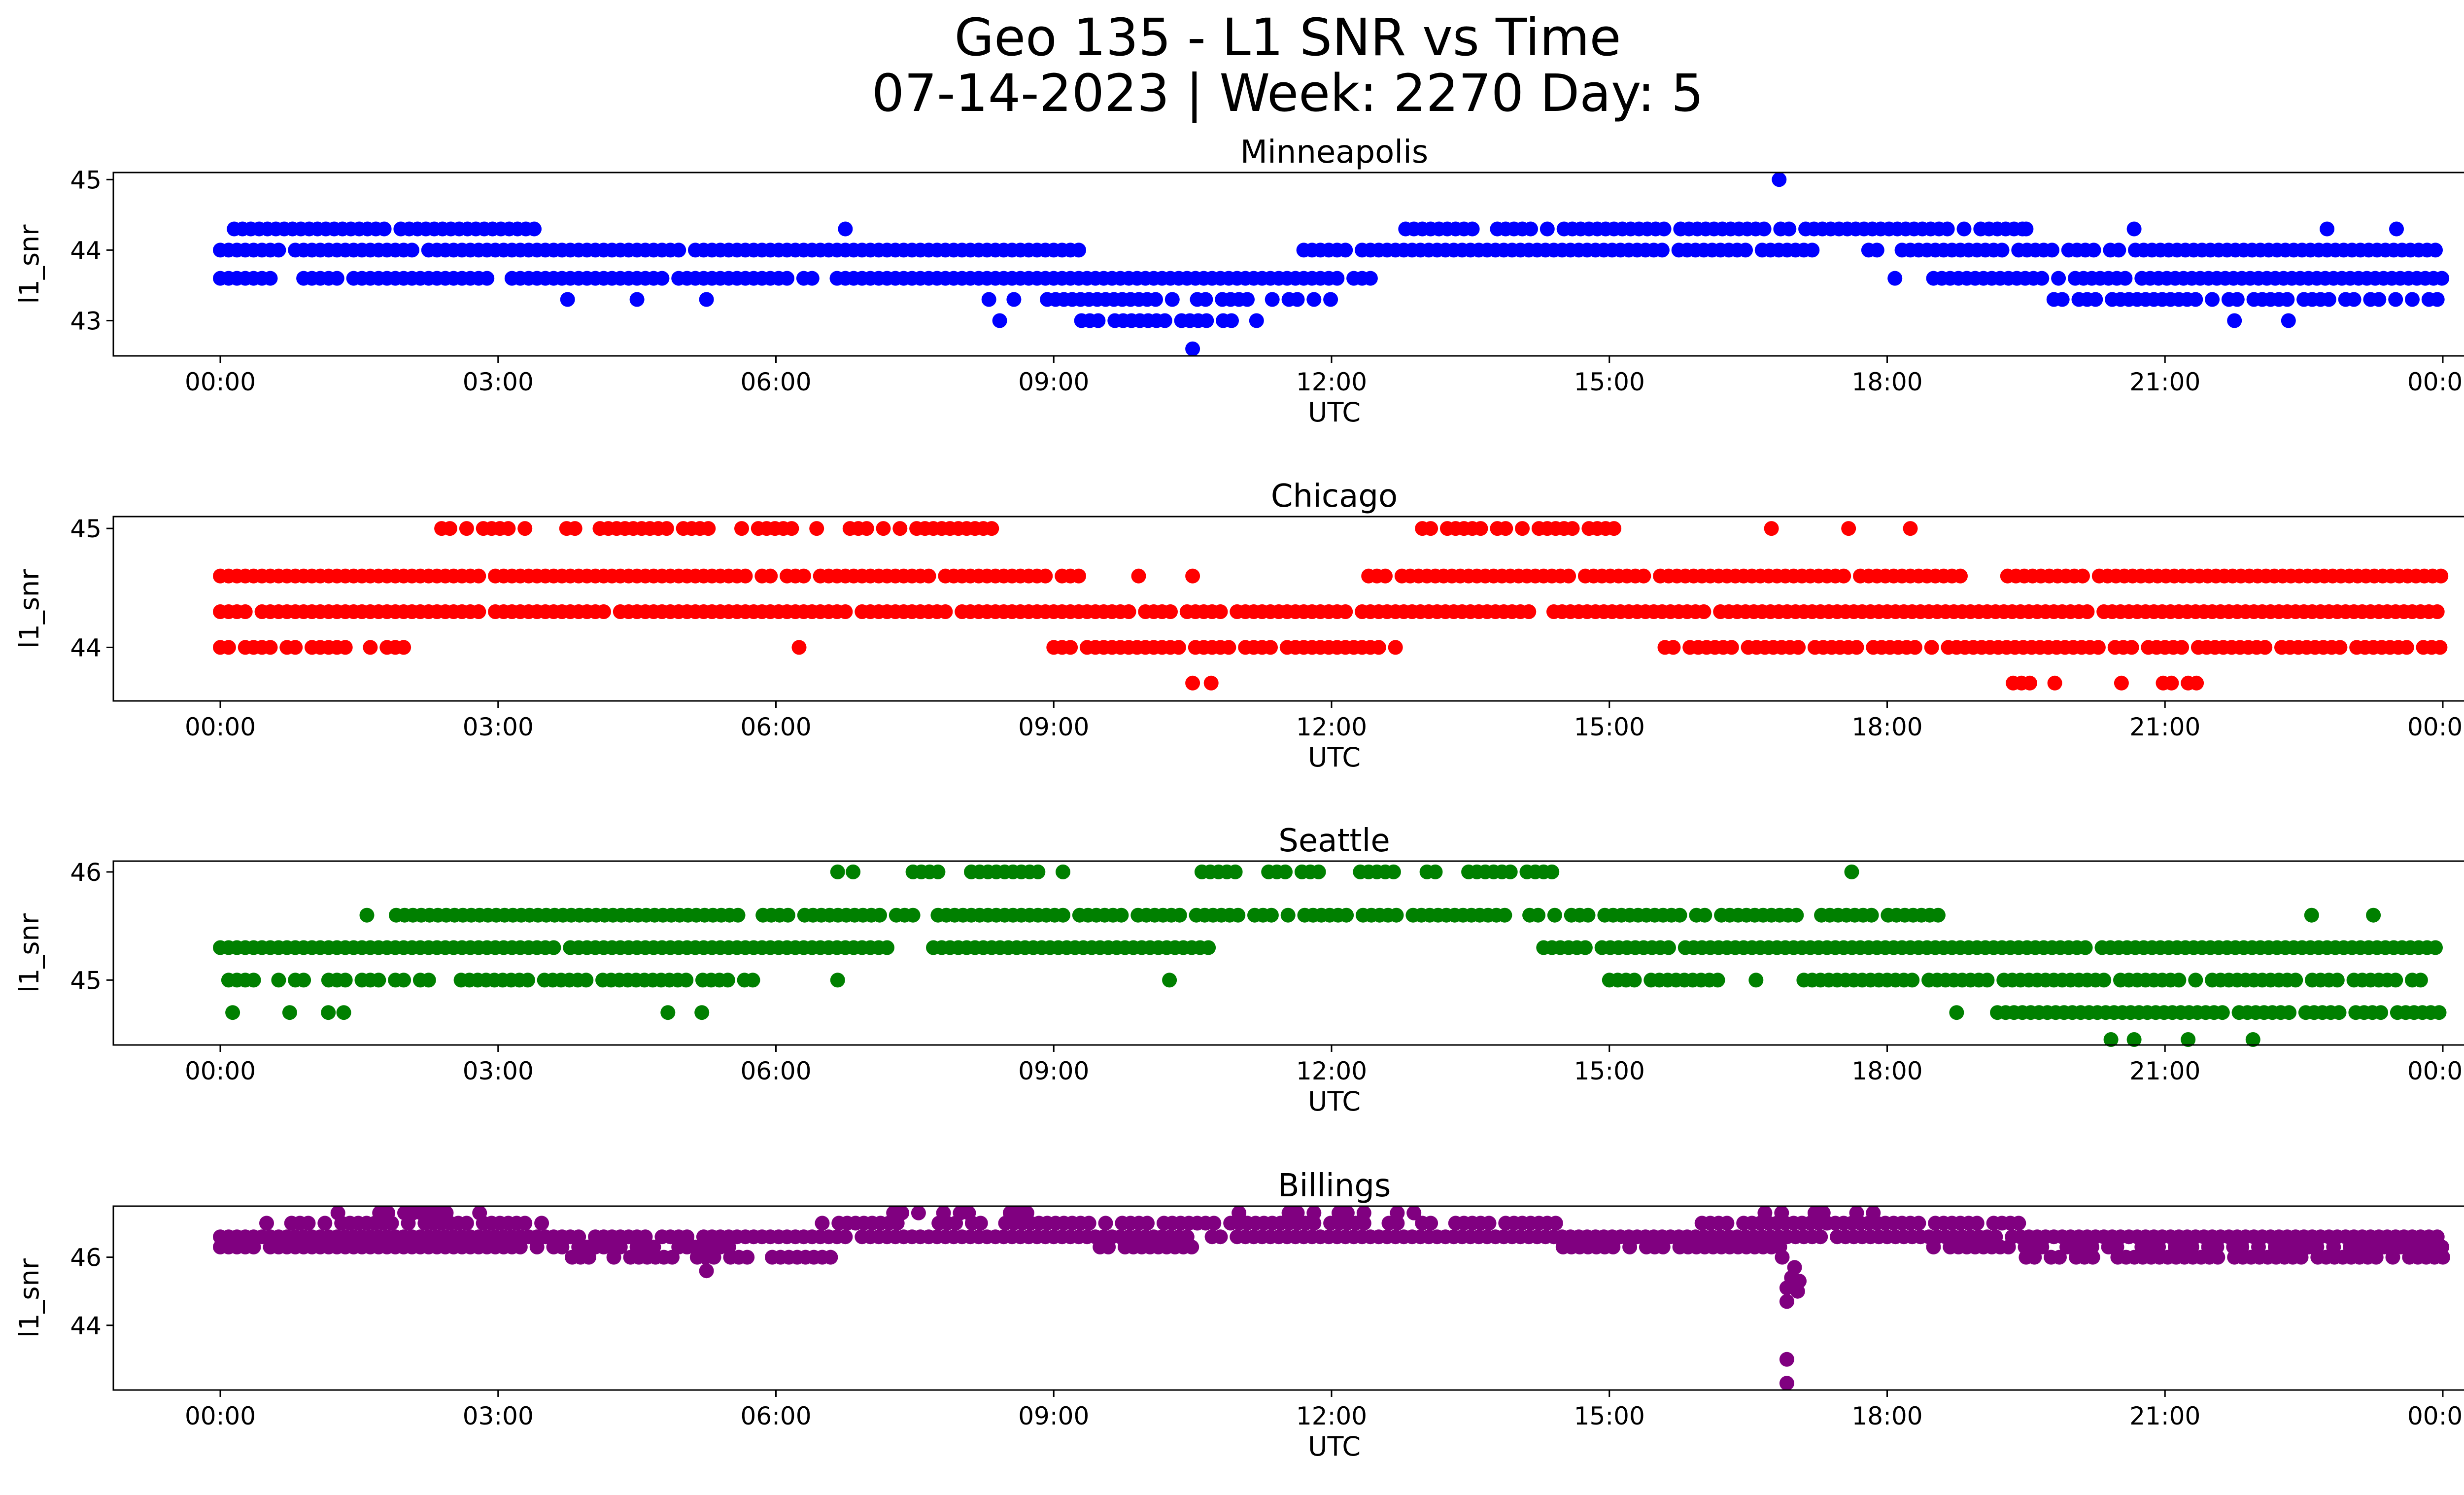 The height and width of the screenshot is (1495, 2464). What do you see at coordinates (1331, 1416) in the screenshot?
I see `x-tick-label: 12:00` at bounding box center [1331, 1416].